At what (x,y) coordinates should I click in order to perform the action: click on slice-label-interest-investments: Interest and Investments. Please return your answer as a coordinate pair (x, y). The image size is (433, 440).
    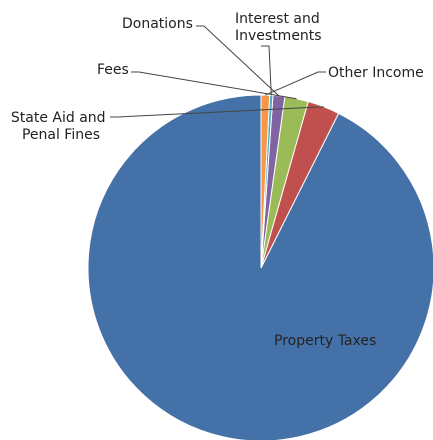
    Looking at the image, I should click on (279, 27).